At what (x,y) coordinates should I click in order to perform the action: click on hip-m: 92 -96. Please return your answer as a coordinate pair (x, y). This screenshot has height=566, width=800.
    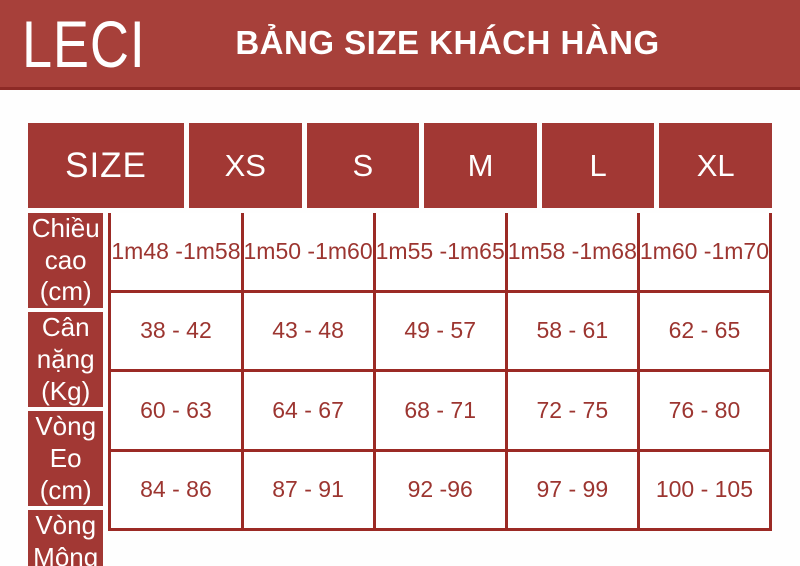
    Looking at the image, I should click on (440, 489).